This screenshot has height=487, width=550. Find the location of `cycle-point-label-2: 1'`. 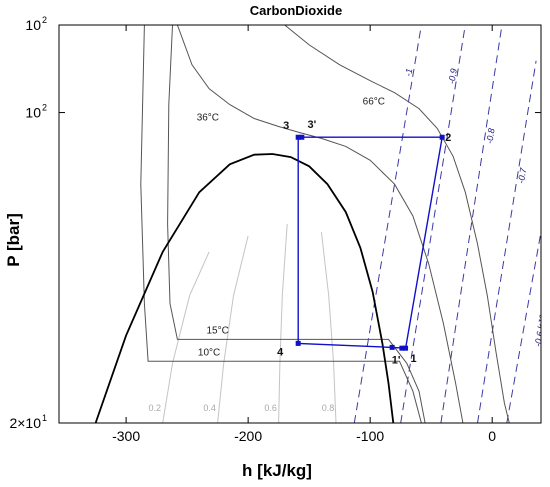

cycle-point-label-2: 1' is located at coordinates (396, 360).